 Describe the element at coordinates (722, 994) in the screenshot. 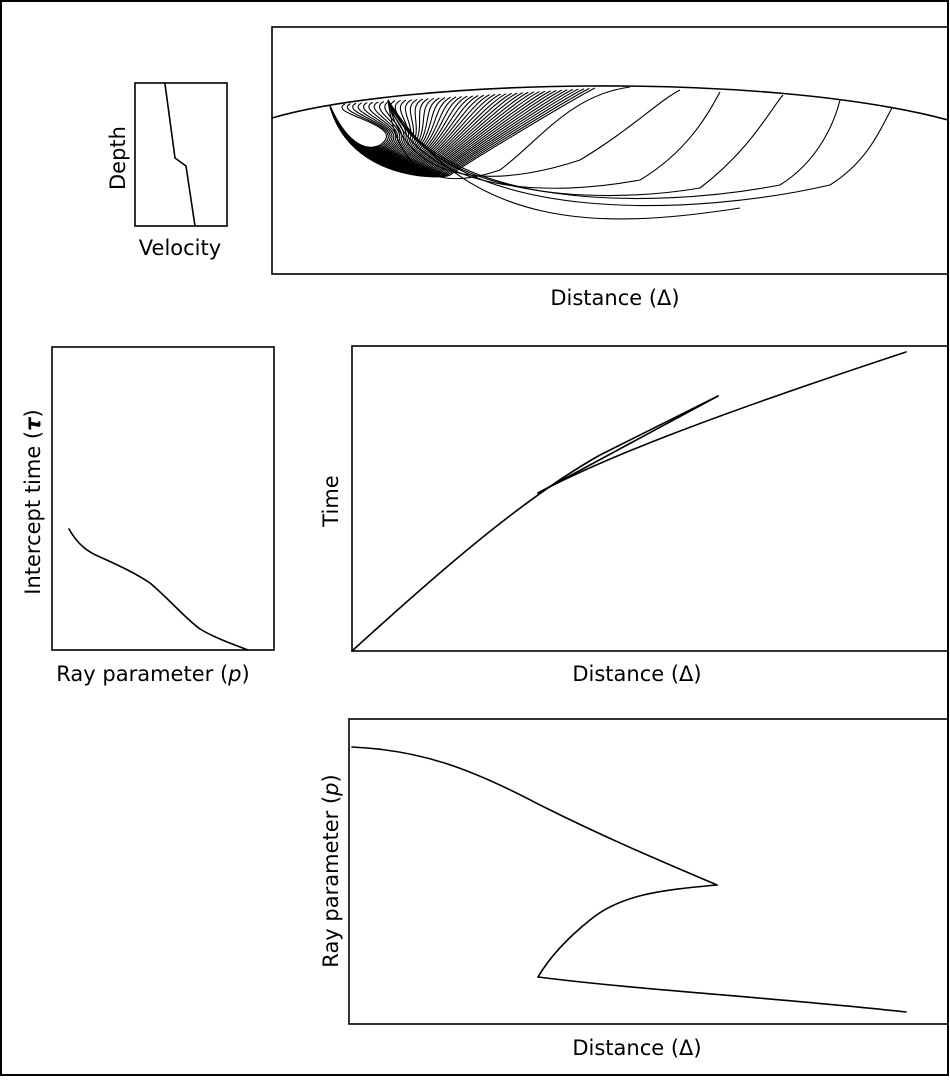

I see `p-delta-lower-branch` at that location.